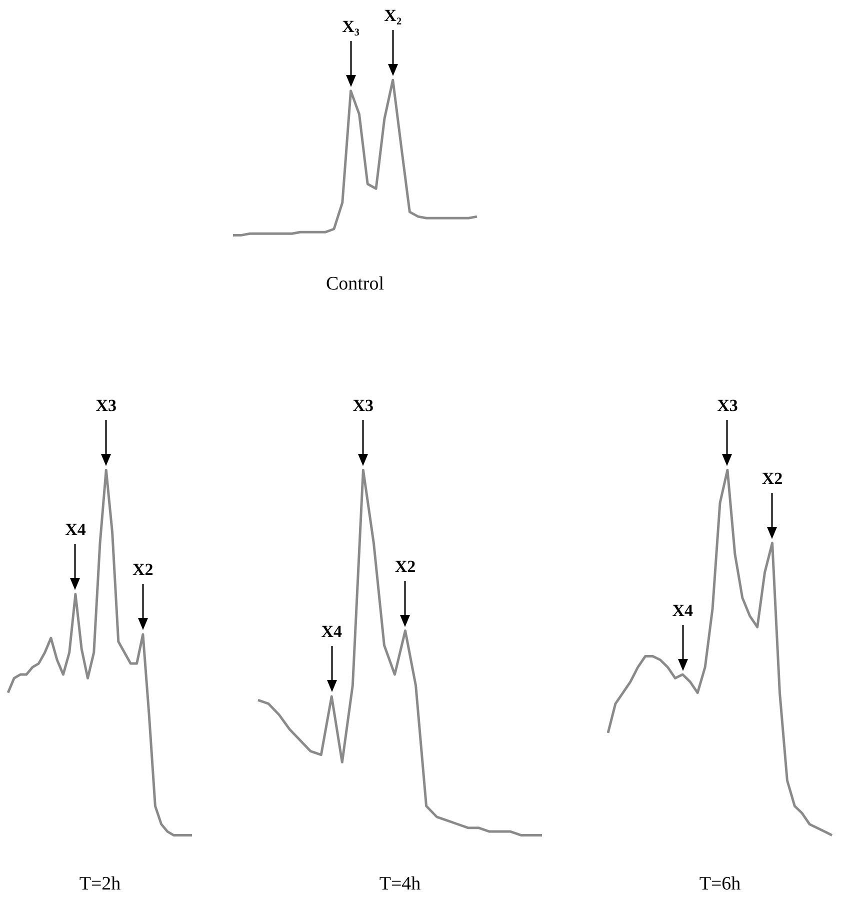 The height and width of the screenshot is (908, 842). I want to click on text: X₃, so click(351, 26).